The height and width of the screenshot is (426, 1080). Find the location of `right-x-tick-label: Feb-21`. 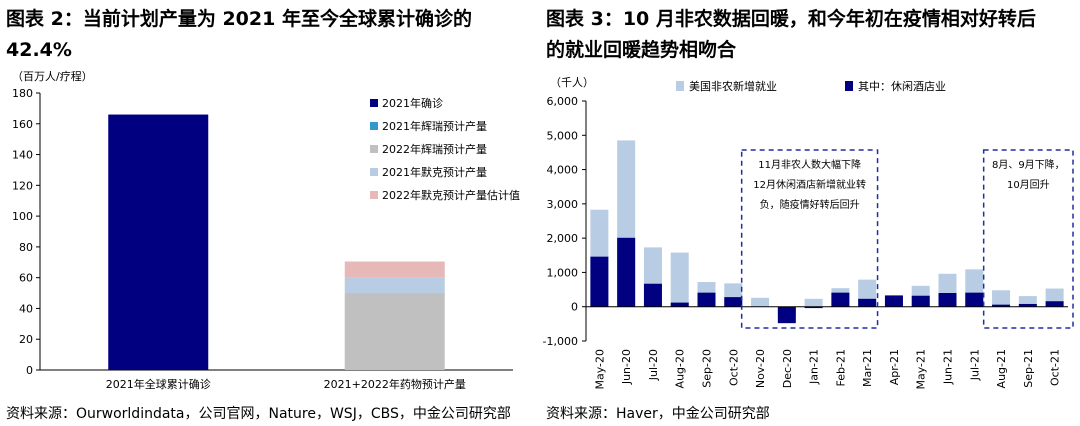

right-x-tick-label: Feb-21 is located at coordinates (840, 367).